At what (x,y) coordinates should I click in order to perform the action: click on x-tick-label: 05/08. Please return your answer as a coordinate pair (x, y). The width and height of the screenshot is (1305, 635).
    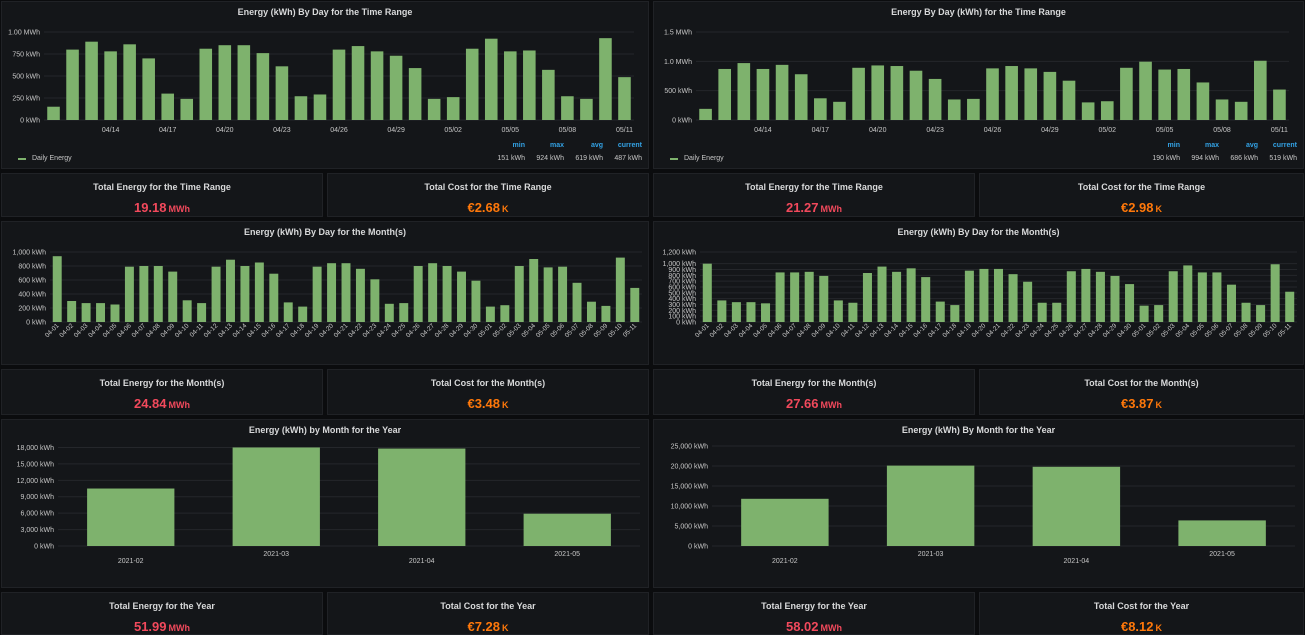
    Looking at the image, I should click on (1222, 130).